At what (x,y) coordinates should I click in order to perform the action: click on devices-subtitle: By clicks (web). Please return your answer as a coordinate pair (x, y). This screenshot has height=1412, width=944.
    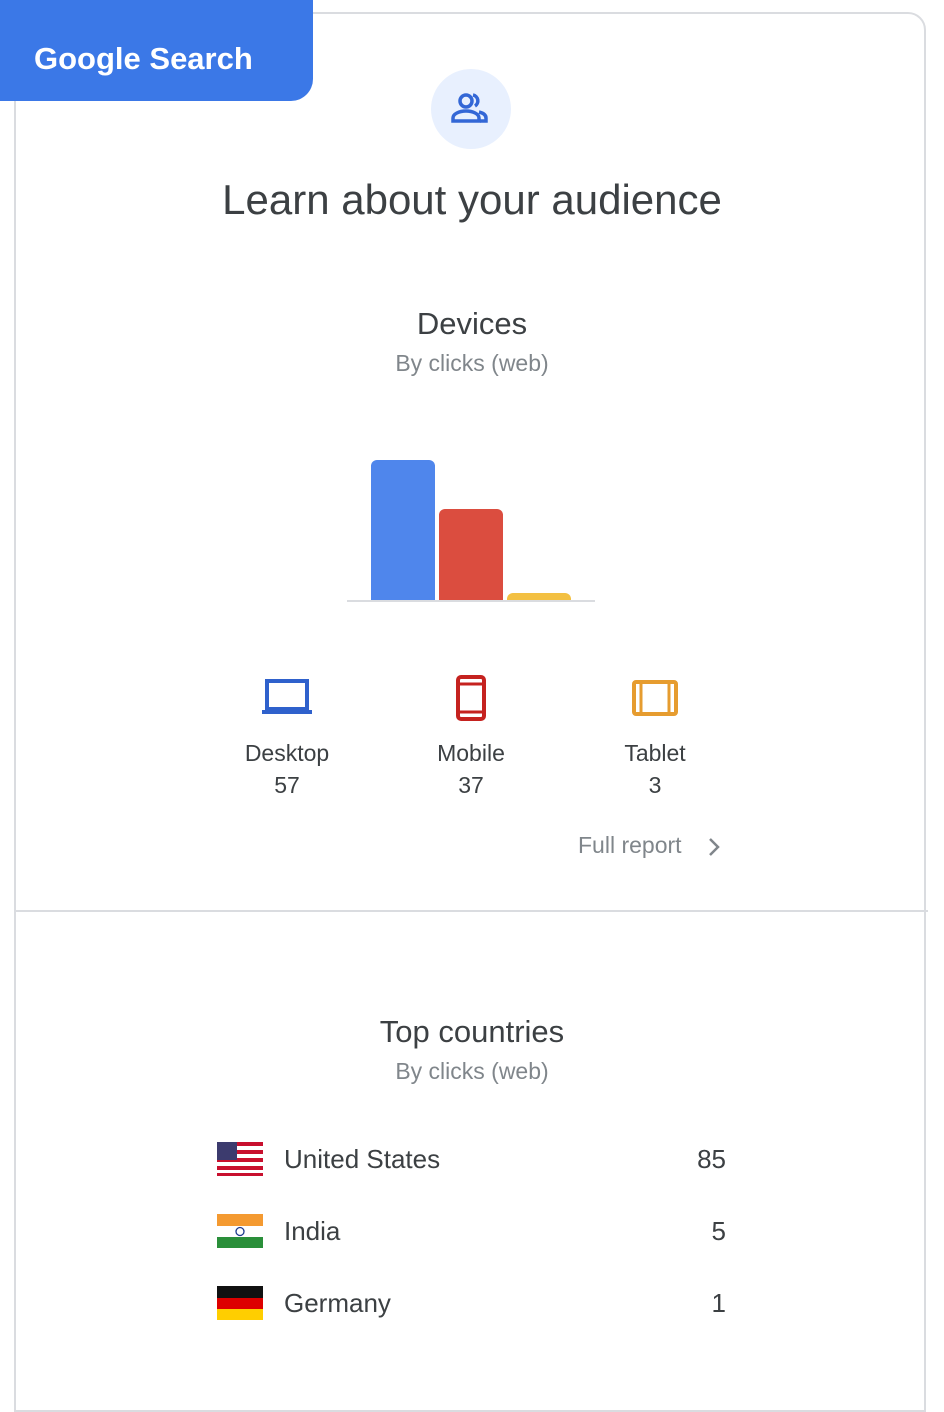
    Looking at the image, I should click on (472, 363).